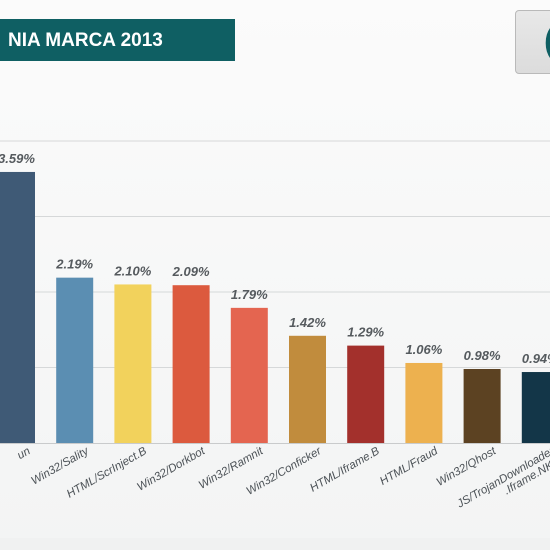 This screenshot has width=550, height=550. Describe the element at coordinates (482, 355) in the screenshot. I see `bar-value-label: 0.98%` at that location.